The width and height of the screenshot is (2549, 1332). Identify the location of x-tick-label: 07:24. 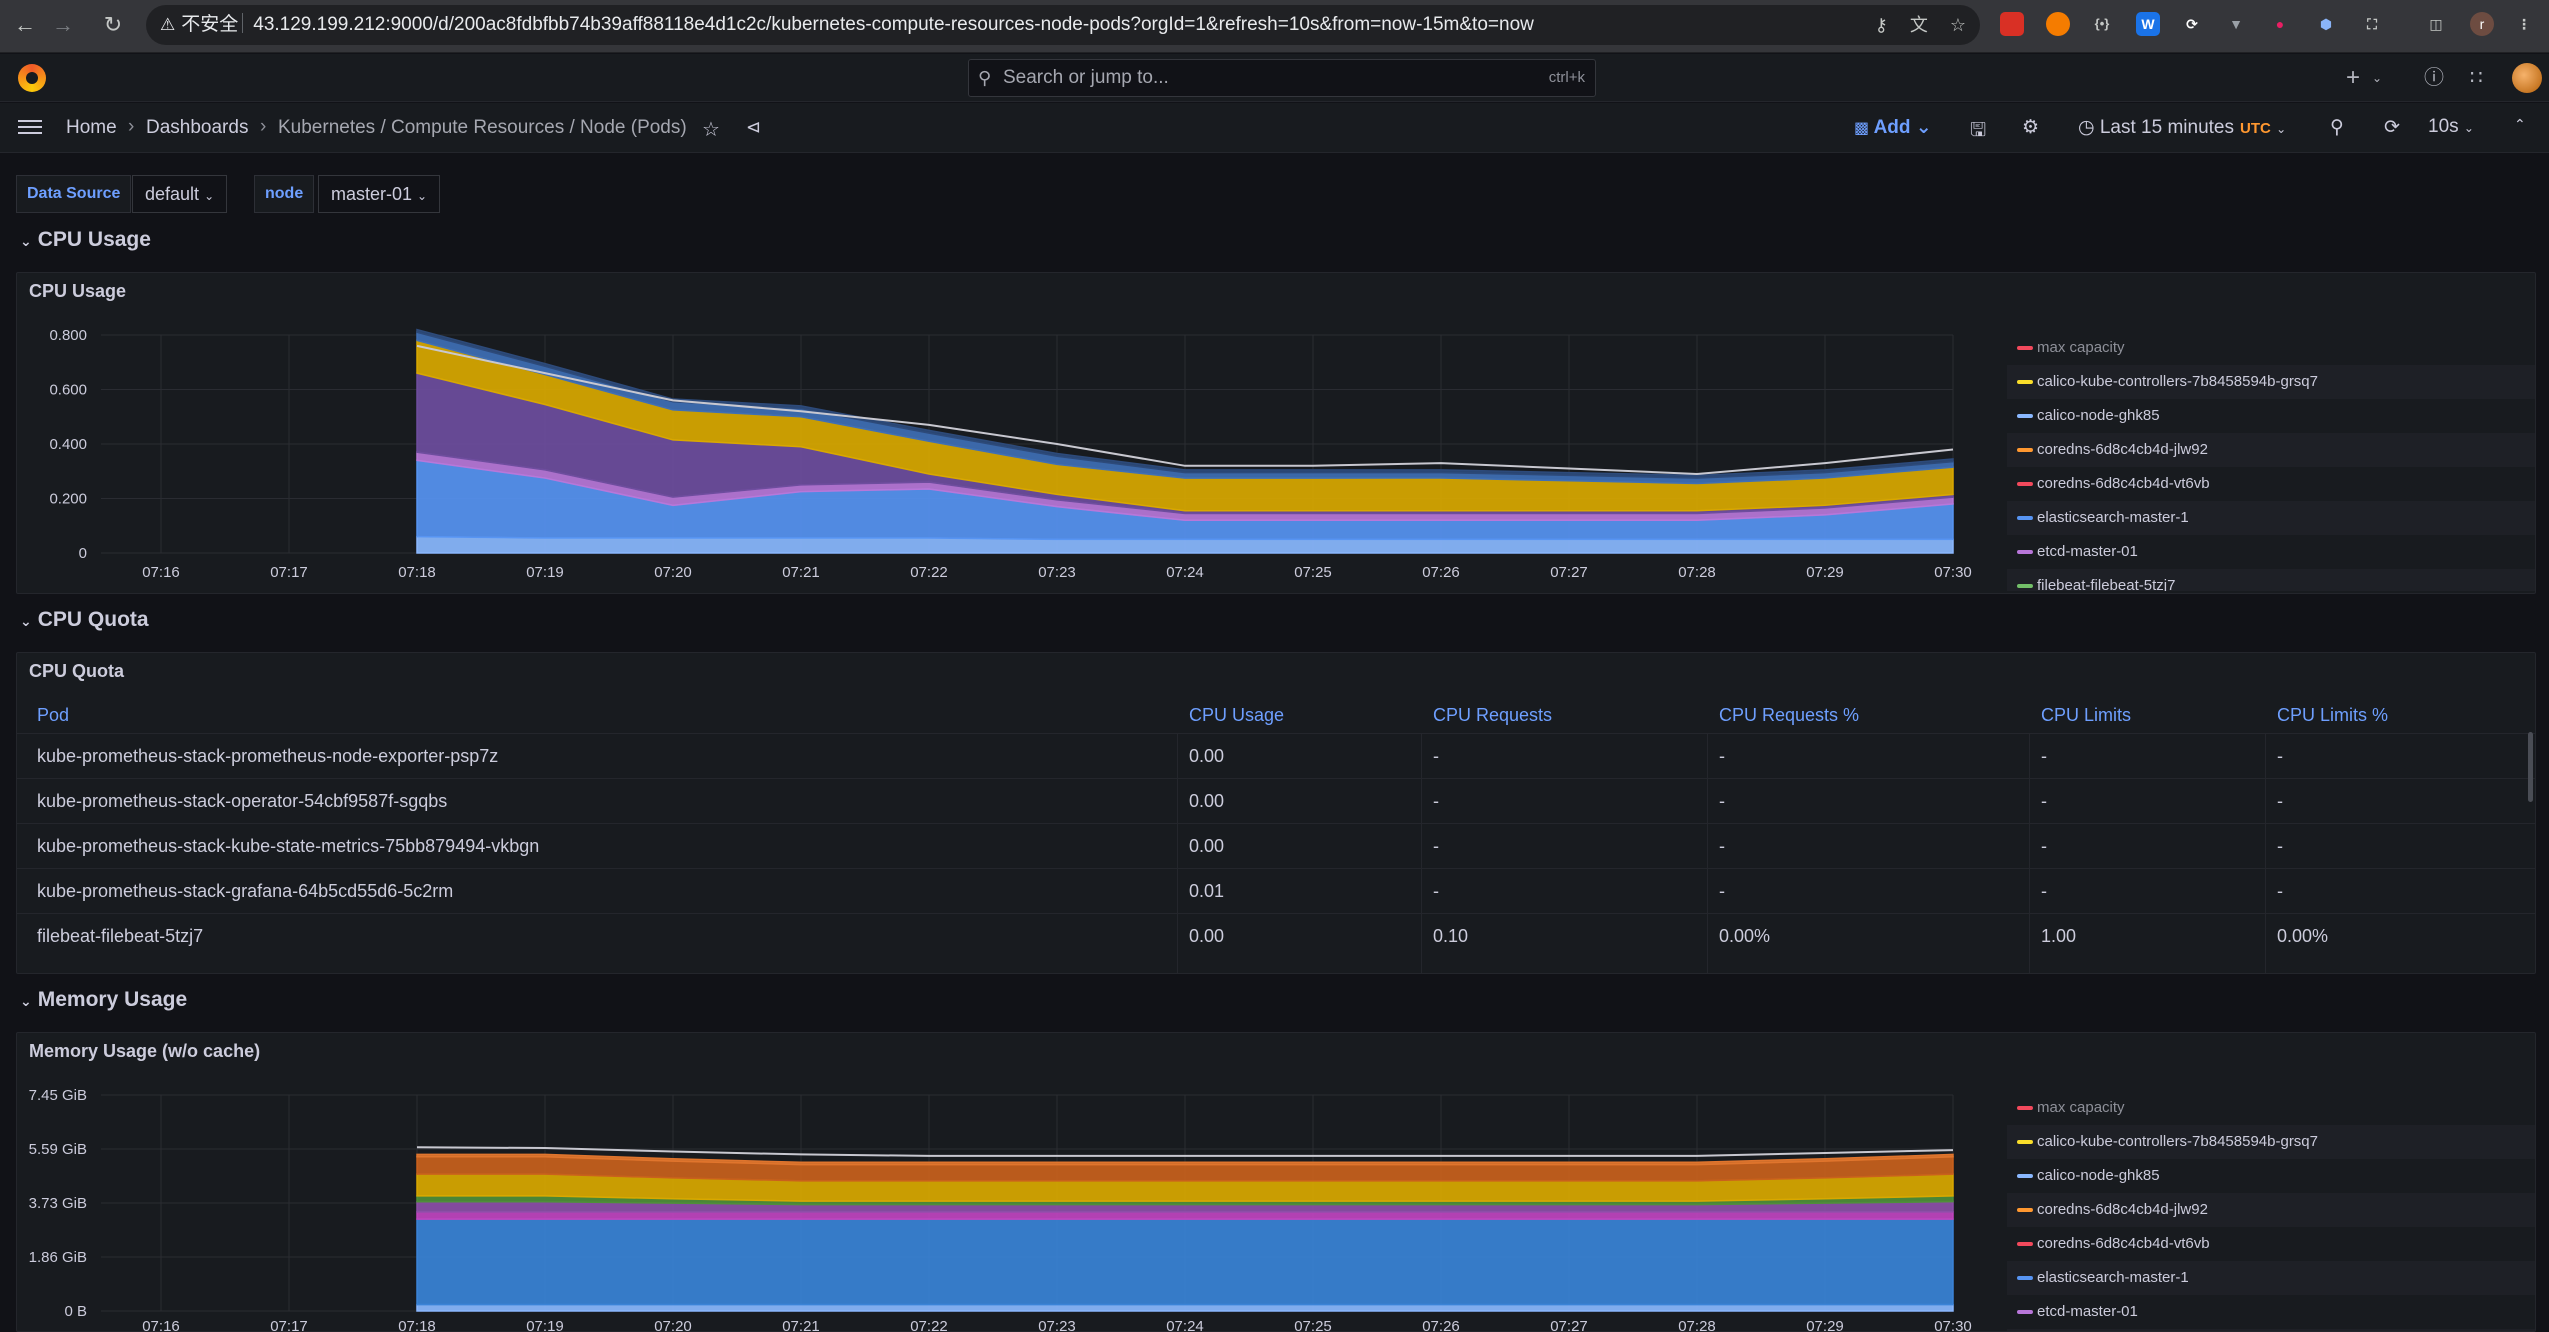
(1185, 572).